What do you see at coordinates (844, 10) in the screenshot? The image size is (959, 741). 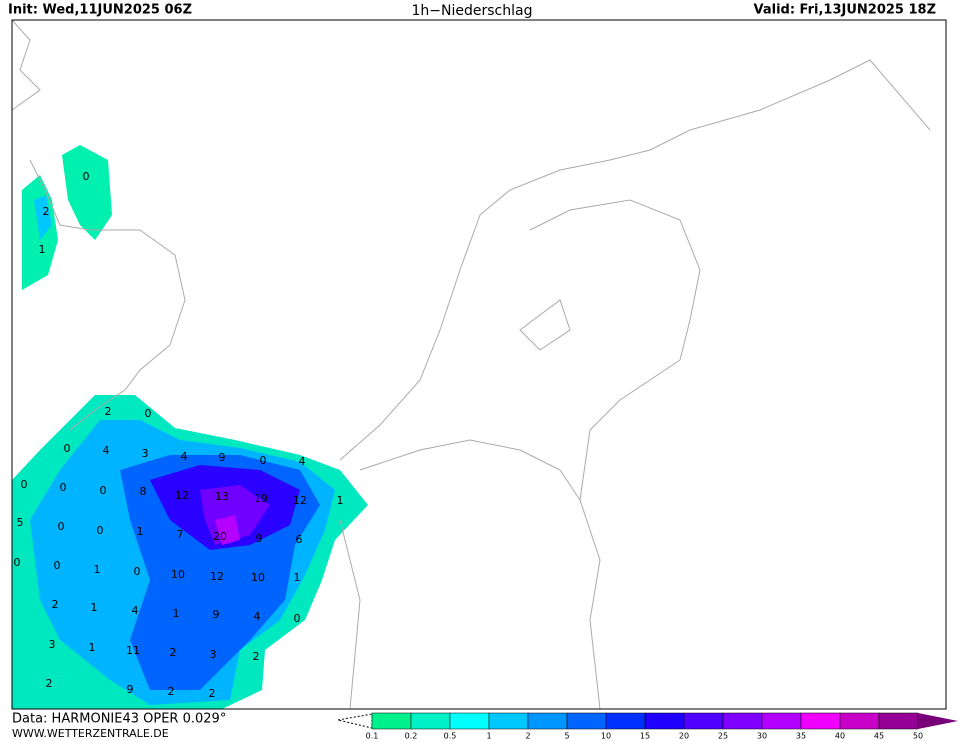 I see `valid-time: Valid: Fri,13JUN2025 18Z` at bounding box center [844, 10].